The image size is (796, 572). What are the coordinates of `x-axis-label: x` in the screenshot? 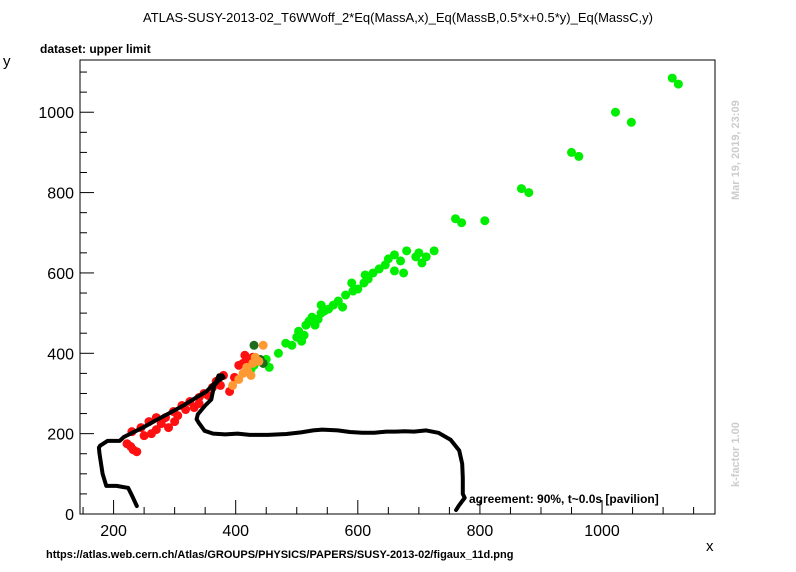 It's located at (710, 546).